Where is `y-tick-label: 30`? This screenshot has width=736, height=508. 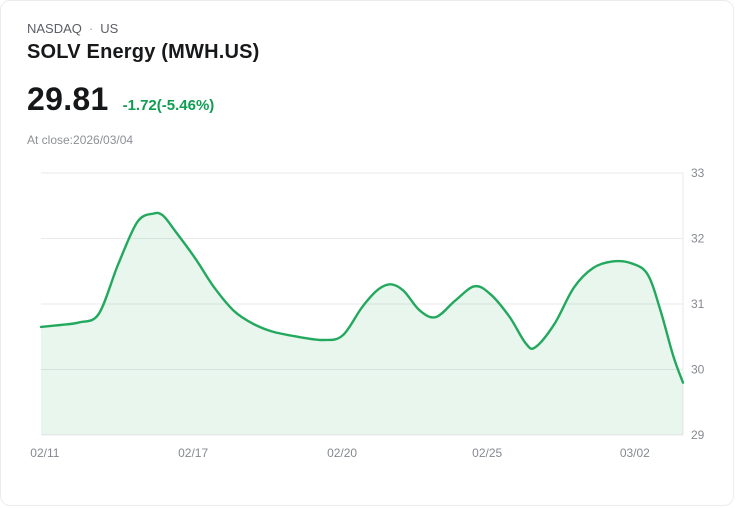 y-tick-label: 30 is located at coordinates (698, 370).